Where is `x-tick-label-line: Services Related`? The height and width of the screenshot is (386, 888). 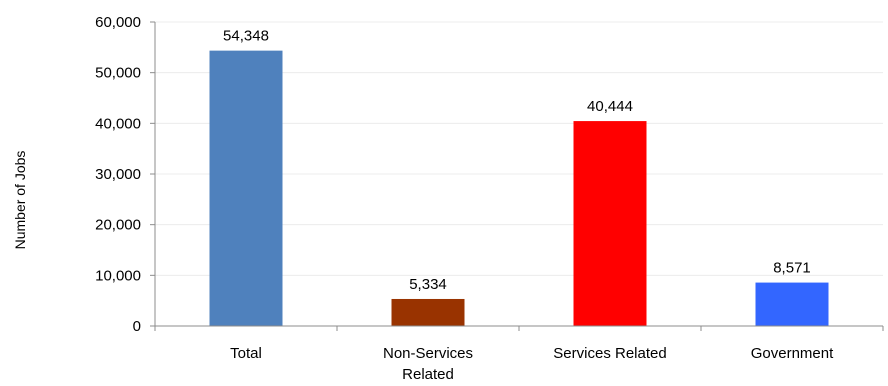 x-tick-label-line: Services Related is located at coordinates (609, 353).